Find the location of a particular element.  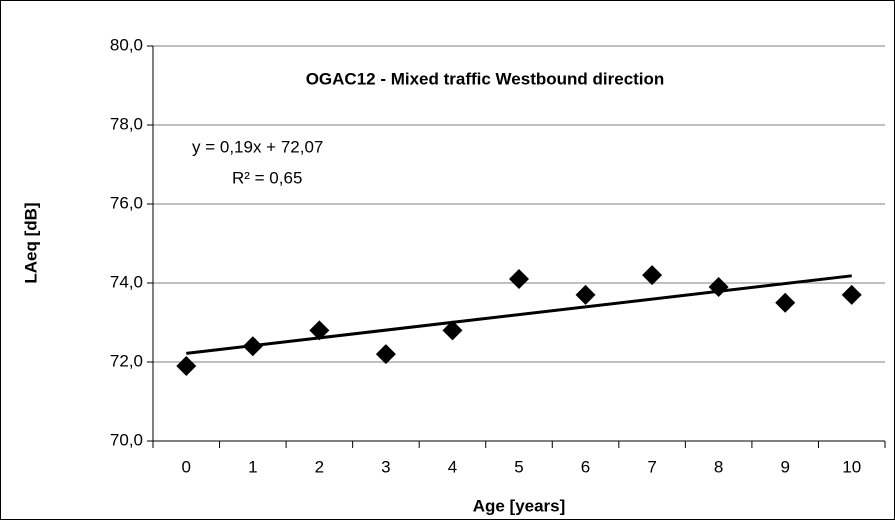

y-tick-label: 74,0 is located at coordinates (126, 281).